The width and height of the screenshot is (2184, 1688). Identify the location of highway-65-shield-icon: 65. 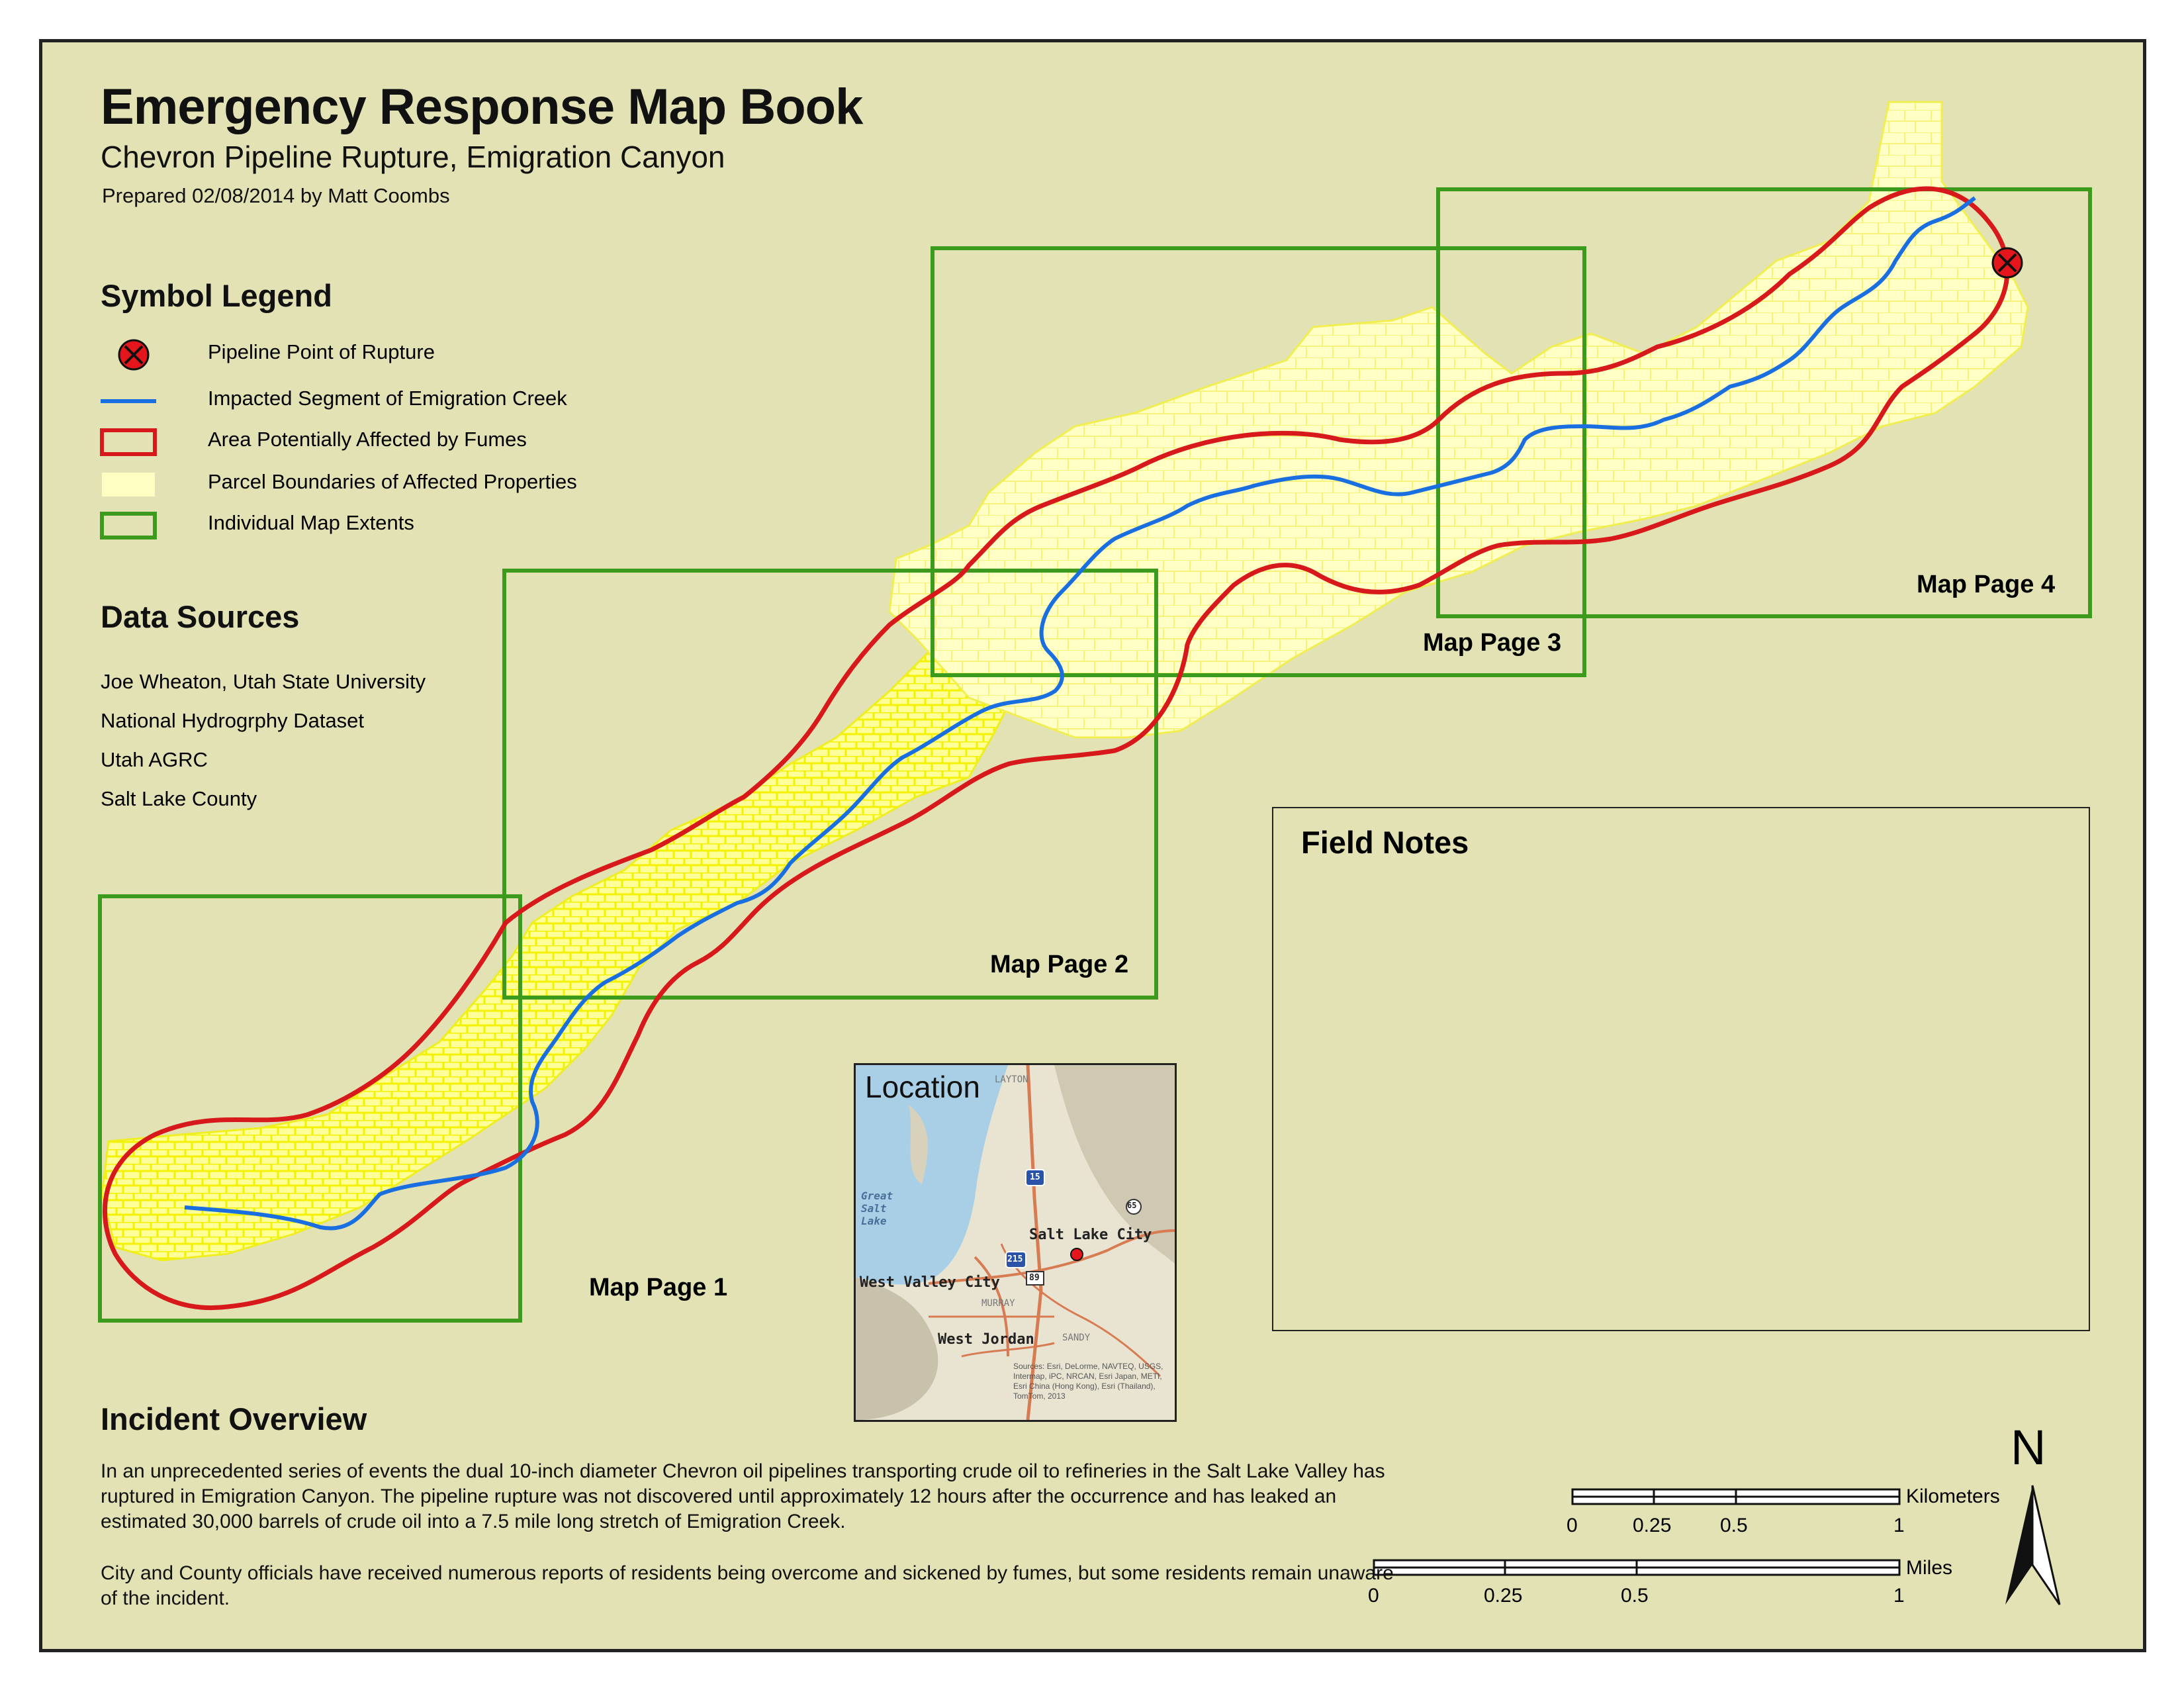
(1132, 1205).